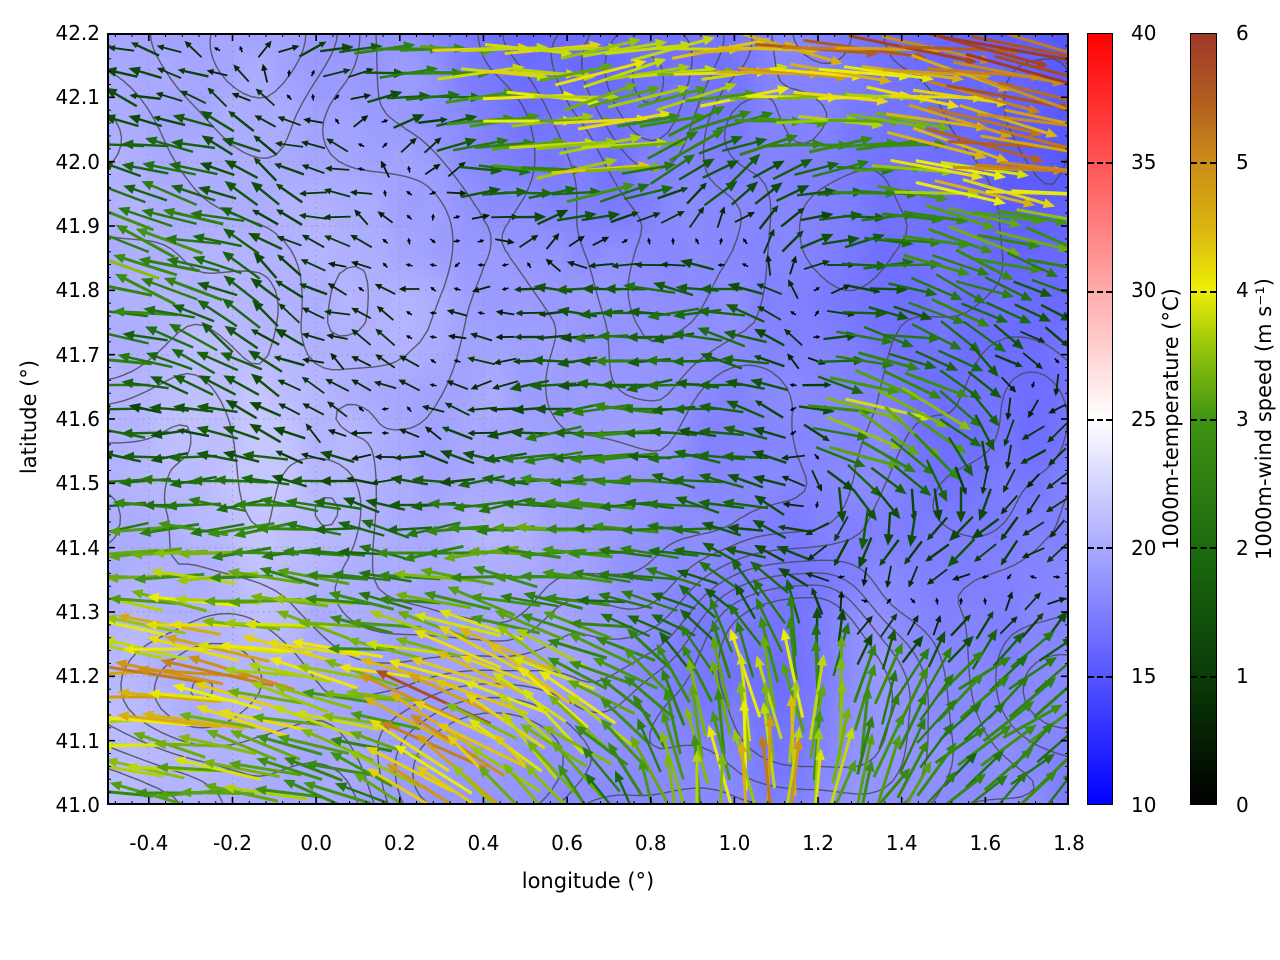  Describe the element at coordinates (1242, 805) in the screenshot. I see `colorbar-tick-label: 0` at that location.